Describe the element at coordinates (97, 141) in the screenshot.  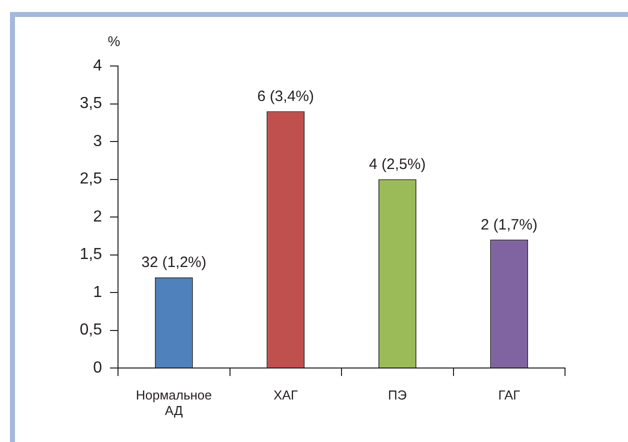
I see `y-tick-label: 3` at that location.